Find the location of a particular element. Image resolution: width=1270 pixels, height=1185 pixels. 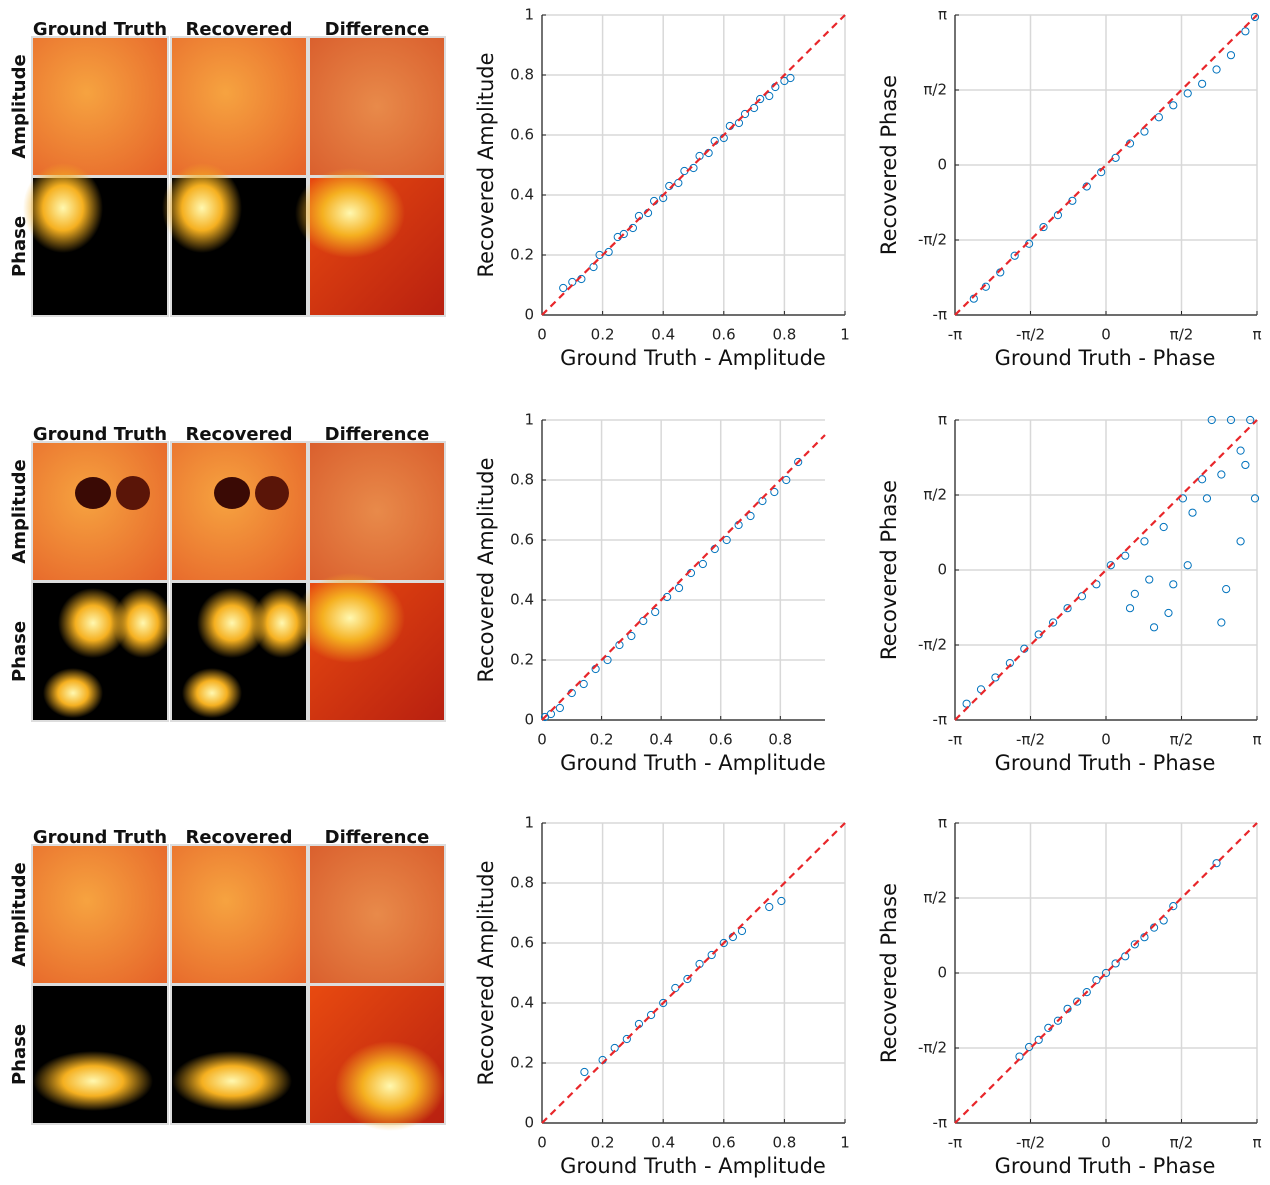

y-tick-label: -π is located at coordinates (940, 315).